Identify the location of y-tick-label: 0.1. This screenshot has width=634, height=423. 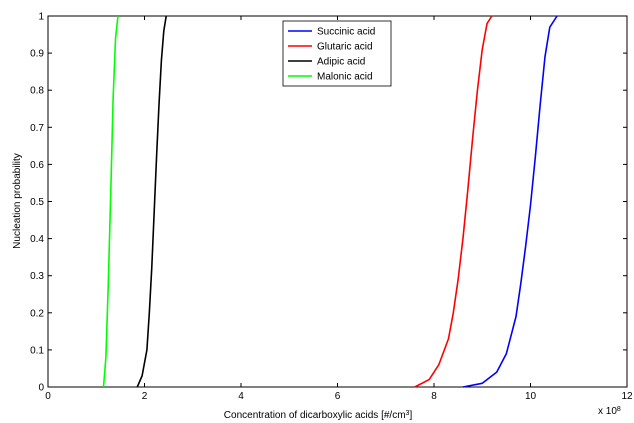
(37, 350).